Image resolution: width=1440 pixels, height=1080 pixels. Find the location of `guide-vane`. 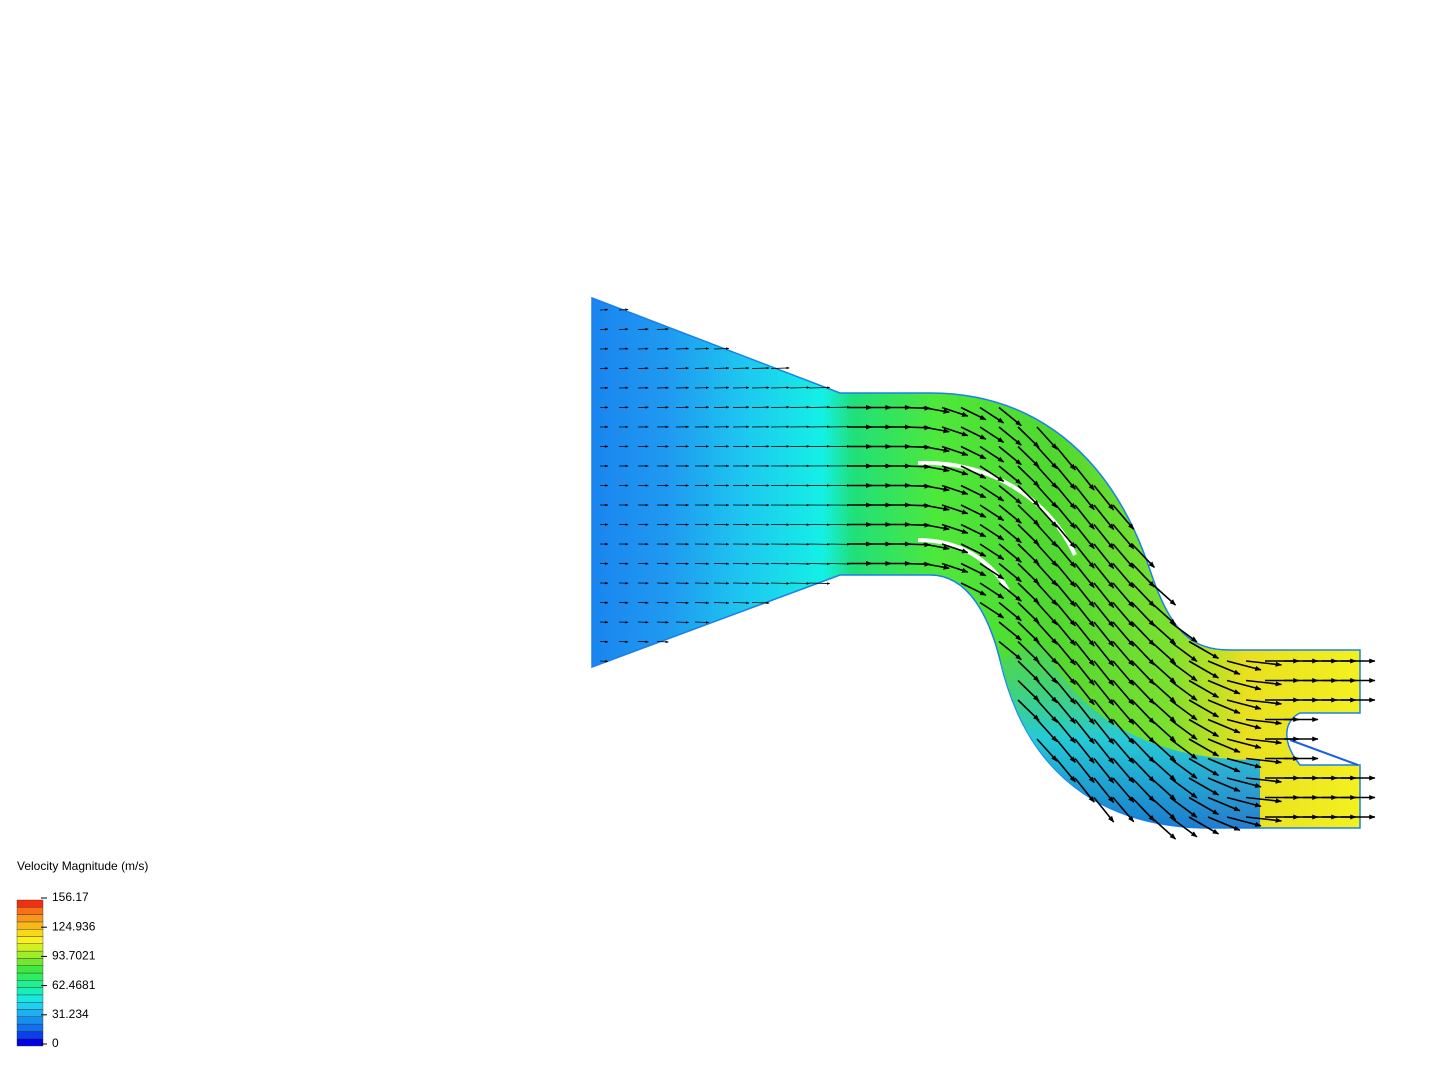

guide-vane is located at coordinates (963, 565).